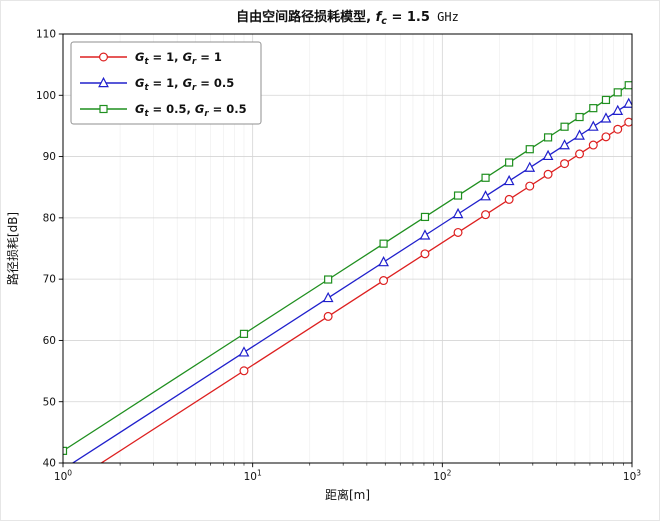 The height and width of the screenshot is (521, 660). Describe the element at coordinates (49, 402) in the screenshot. I see `y-tick-label: 50` at that location.